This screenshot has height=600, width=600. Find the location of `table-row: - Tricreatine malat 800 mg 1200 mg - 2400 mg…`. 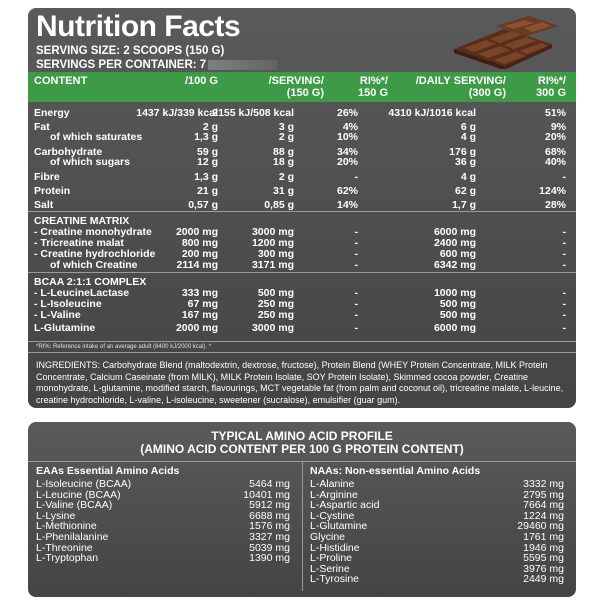

table-row: - Tricreatine malat 800 mg 1200 mg - 2400 mg… is located at coordinates (302, 243).